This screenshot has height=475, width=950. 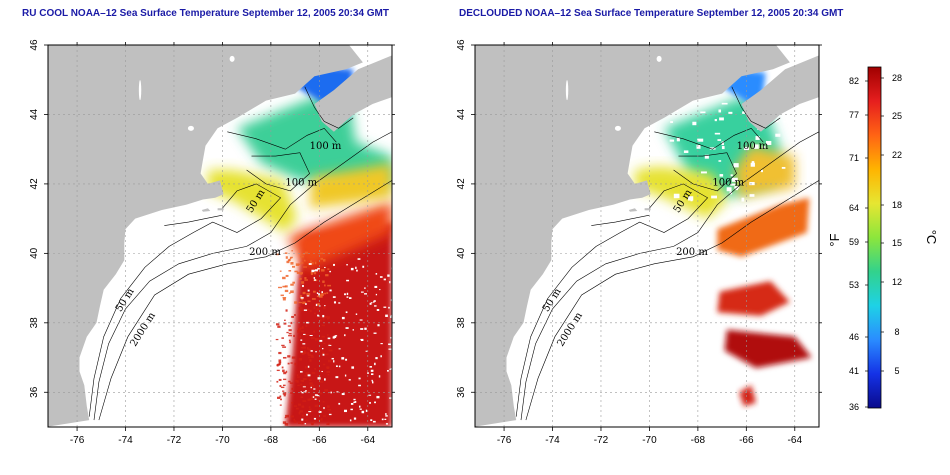 What do you see at coordinates (747, 396) in the screenshot?
I see `sst-small-patch` at bounding box center [747, 396].